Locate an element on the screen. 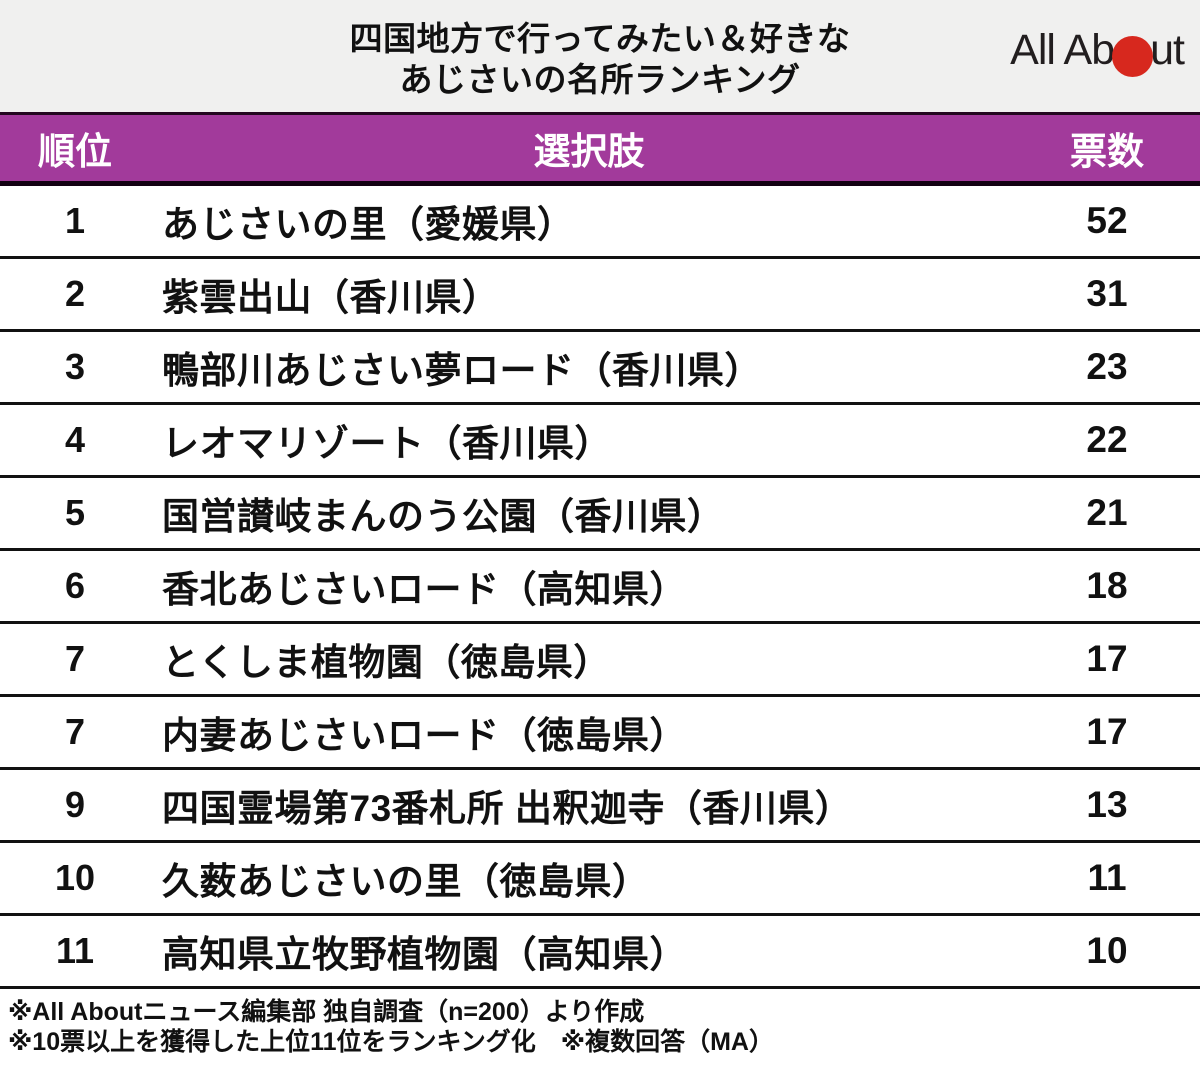 This screenshot has width=1200, height=1068. name-cell: 紫雲出山（香川県） is located at coordinates (331, 297).